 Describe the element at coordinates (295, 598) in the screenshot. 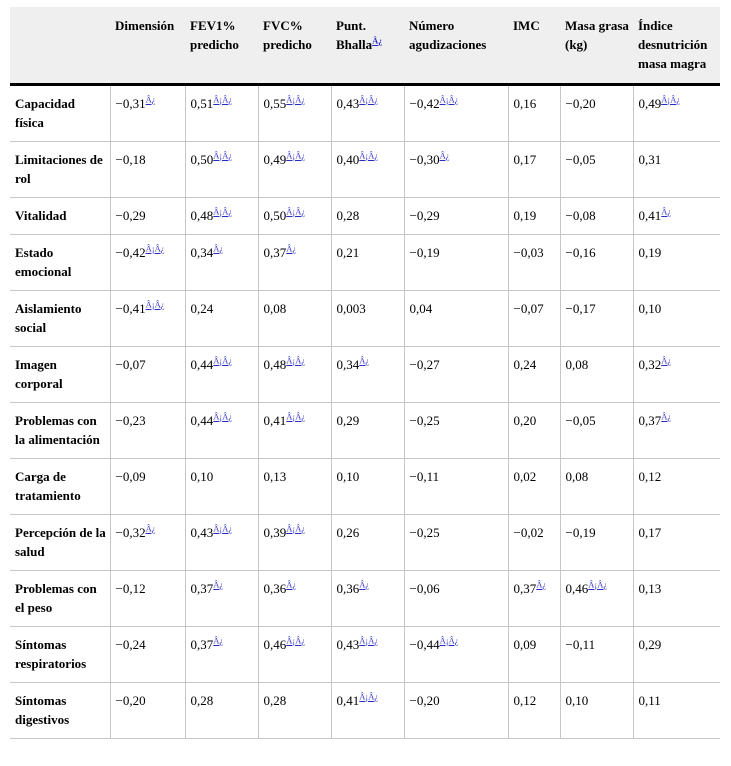

I see `value-cell: 0,36Â¿` at that location.